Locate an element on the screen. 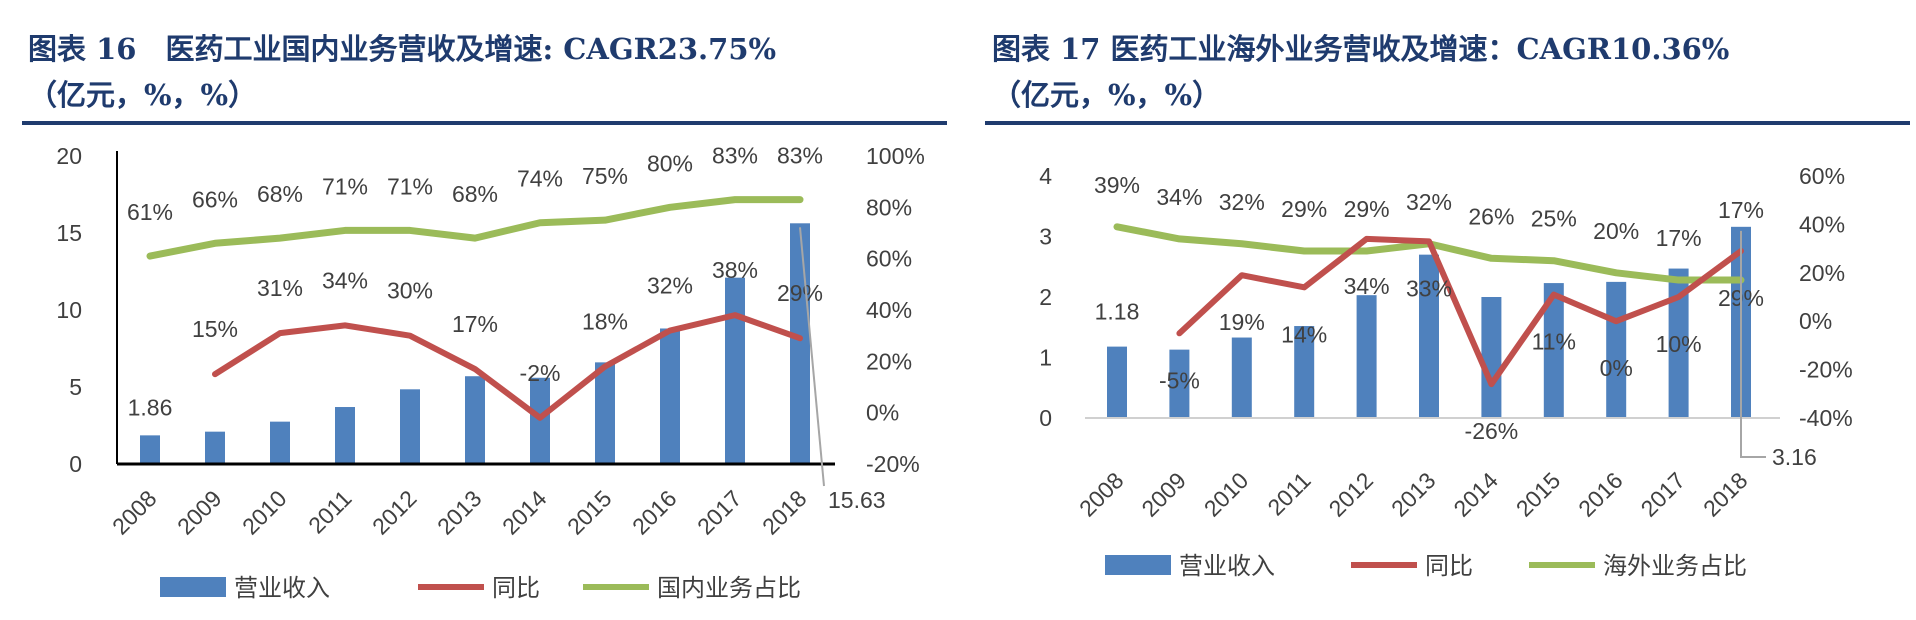 The height and width of the screenshot is (620, 1916). chart-17-left-tick-label: 1 is located at coordinates (1045, 358).